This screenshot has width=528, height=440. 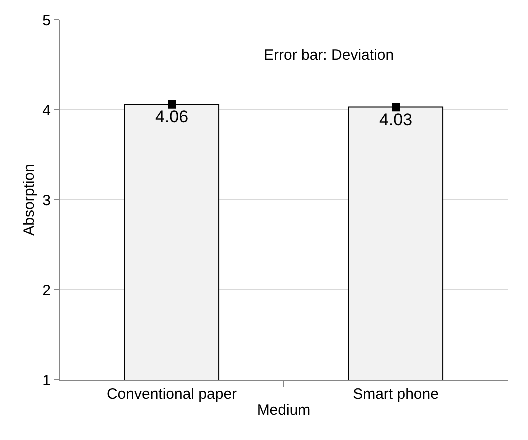 What do you see at coordinates (329, 55) in the screenshot?
I see `annotation: Error bar: Deviation` at bounding box center [329, 55].